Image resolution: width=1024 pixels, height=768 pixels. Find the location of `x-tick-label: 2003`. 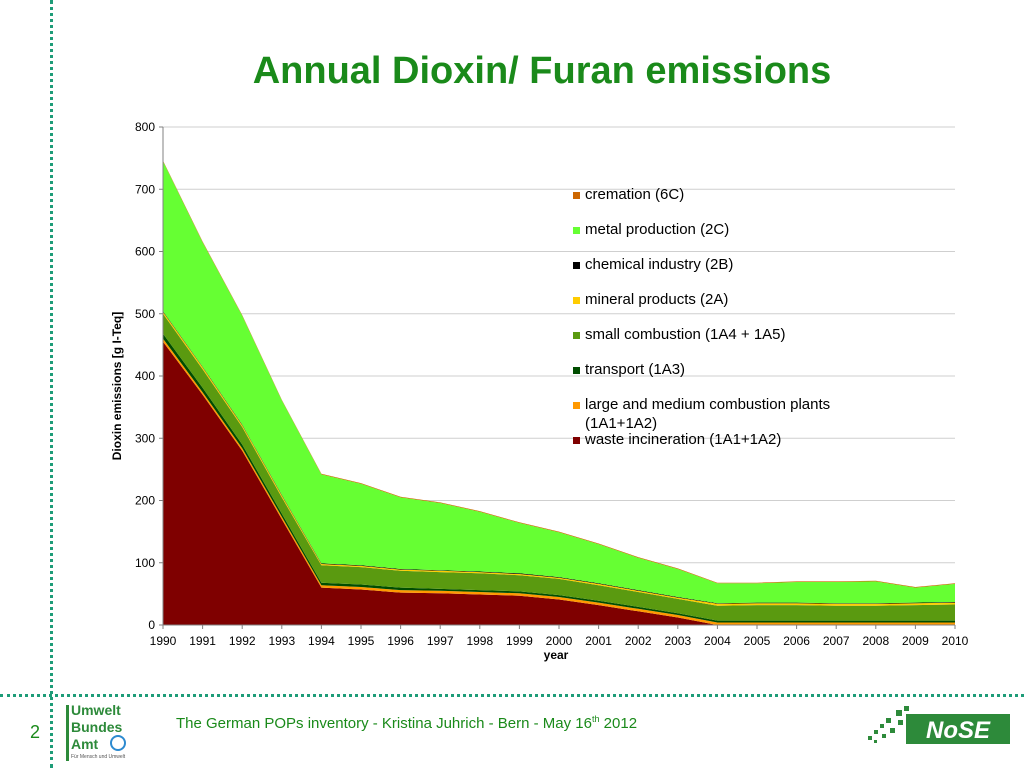

x-tick-label: 2003 is located at coordinates (677, 641).